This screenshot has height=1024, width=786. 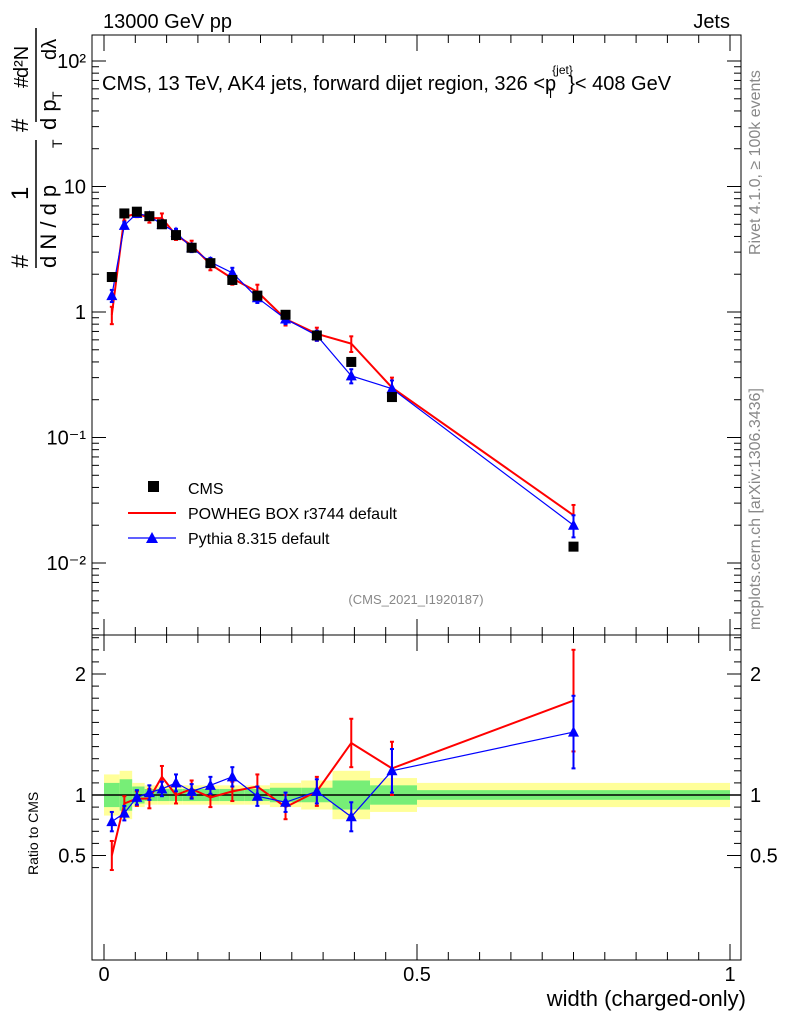 I want to click on rivet-version-label: Rivet 4.1.0, ≥ 100k events, so click(x=755, y=162).